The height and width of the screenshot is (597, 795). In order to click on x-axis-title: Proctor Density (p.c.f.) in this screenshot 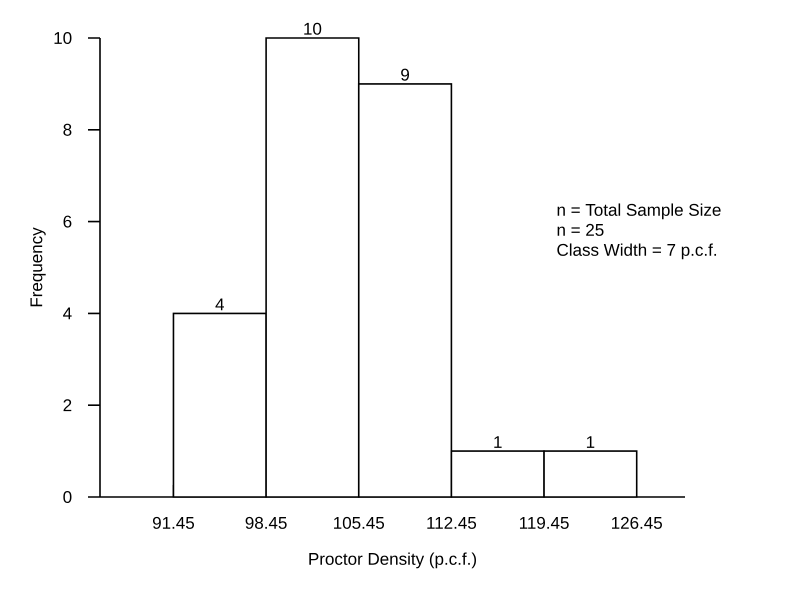, I will do `click(392, 560)`.